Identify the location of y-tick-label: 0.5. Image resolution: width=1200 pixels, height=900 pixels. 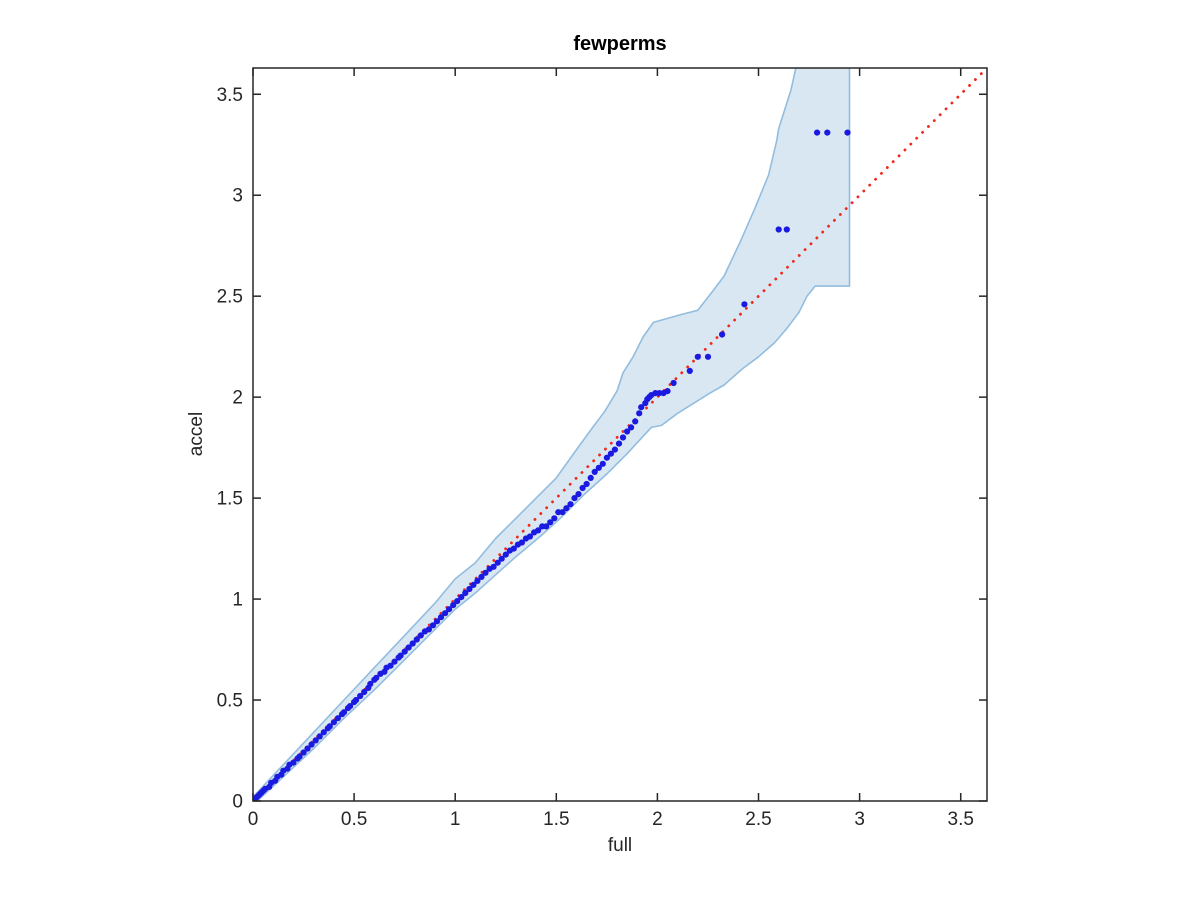
(230, 701).